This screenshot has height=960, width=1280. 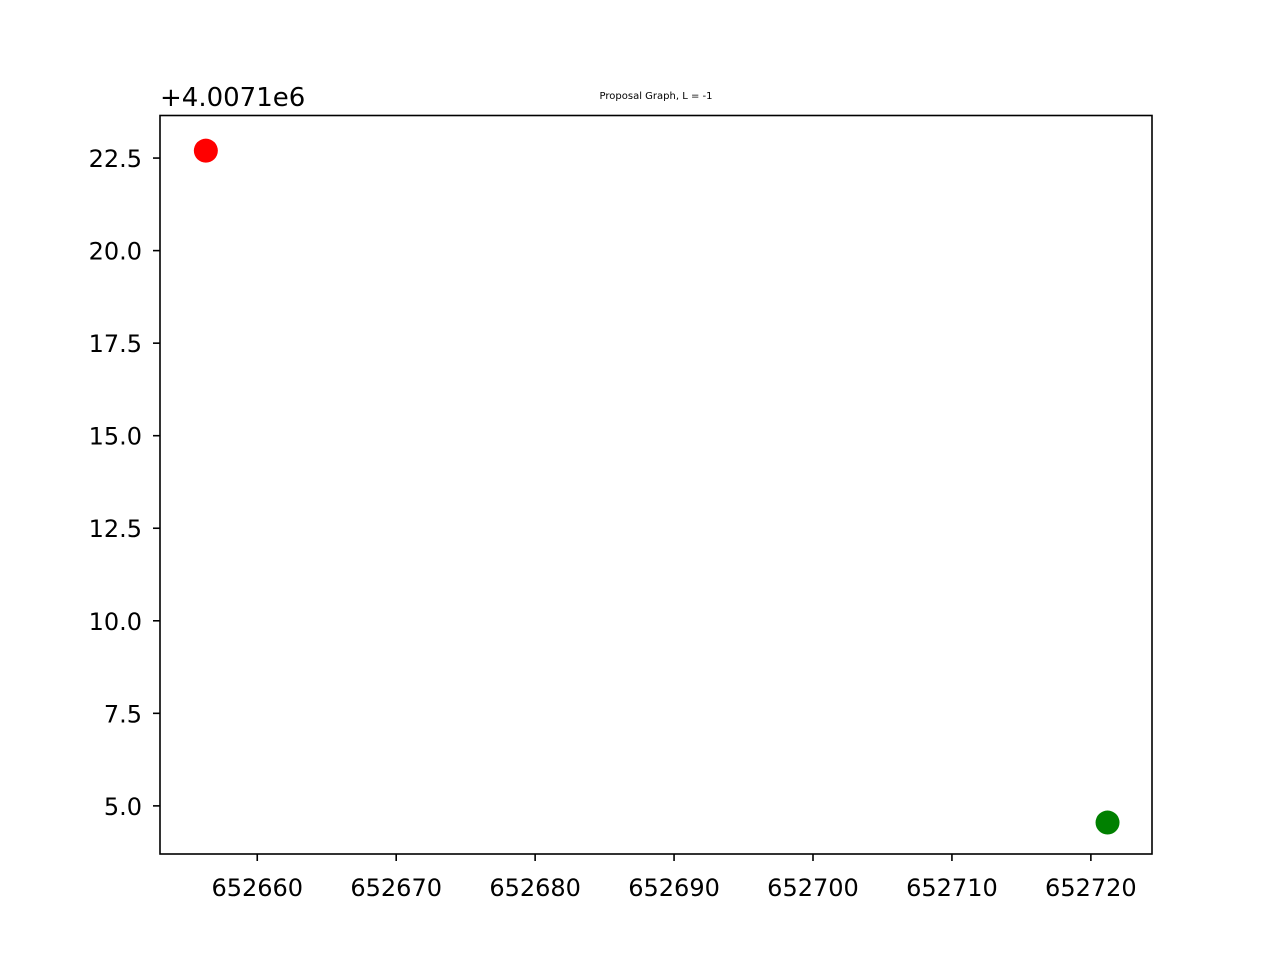 What do you see at coordinates (115, 159) in the screenshot?
I see `y-tick-label: 22.5` at bounding box center [115, 159].